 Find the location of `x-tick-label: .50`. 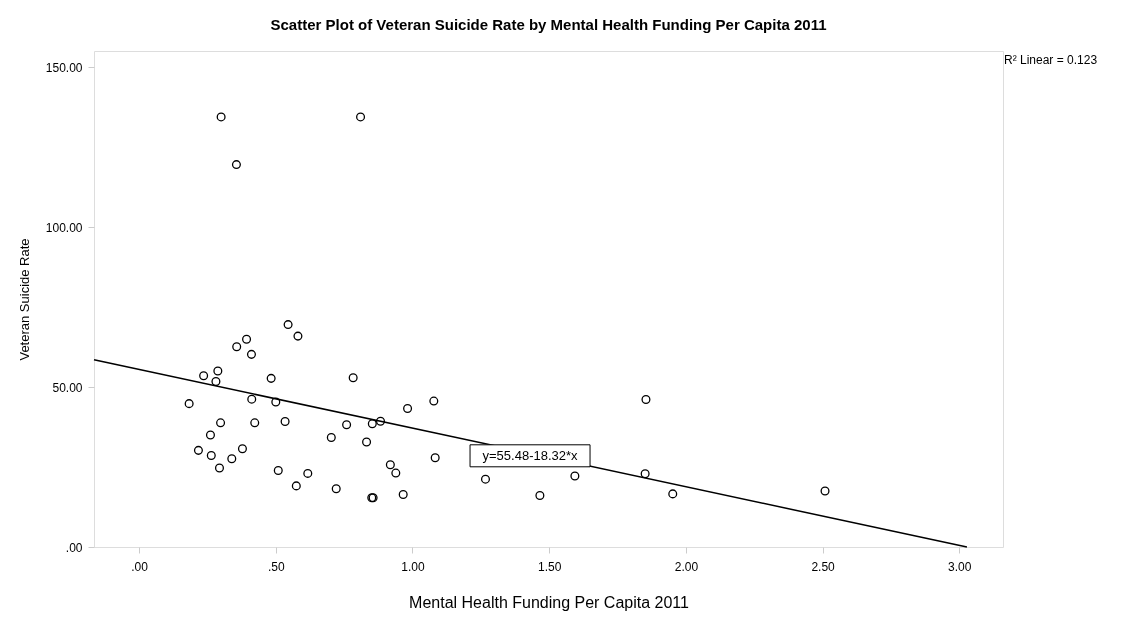

x-tick-label: .50 is located at coordinates (276, 566).